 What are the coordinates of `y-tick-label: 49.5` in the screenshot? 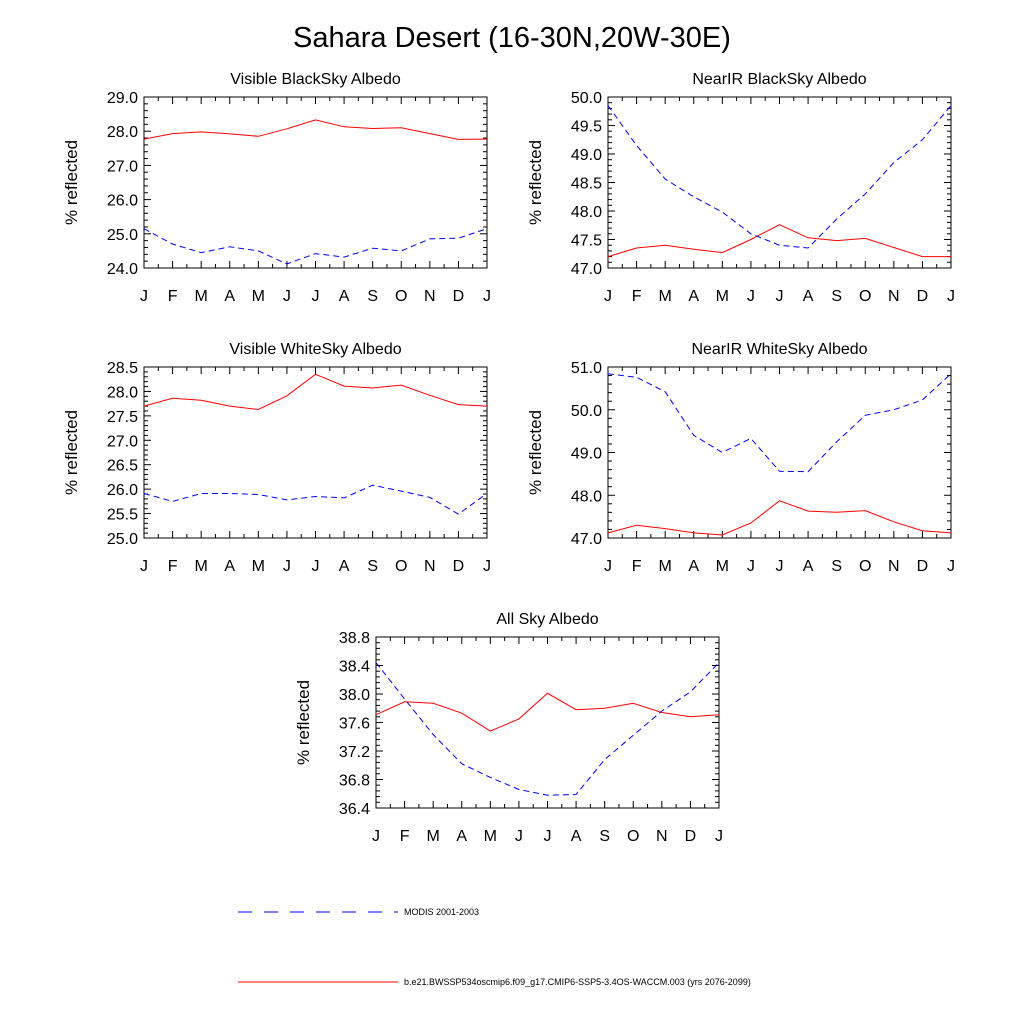 It's located at (586, 127).